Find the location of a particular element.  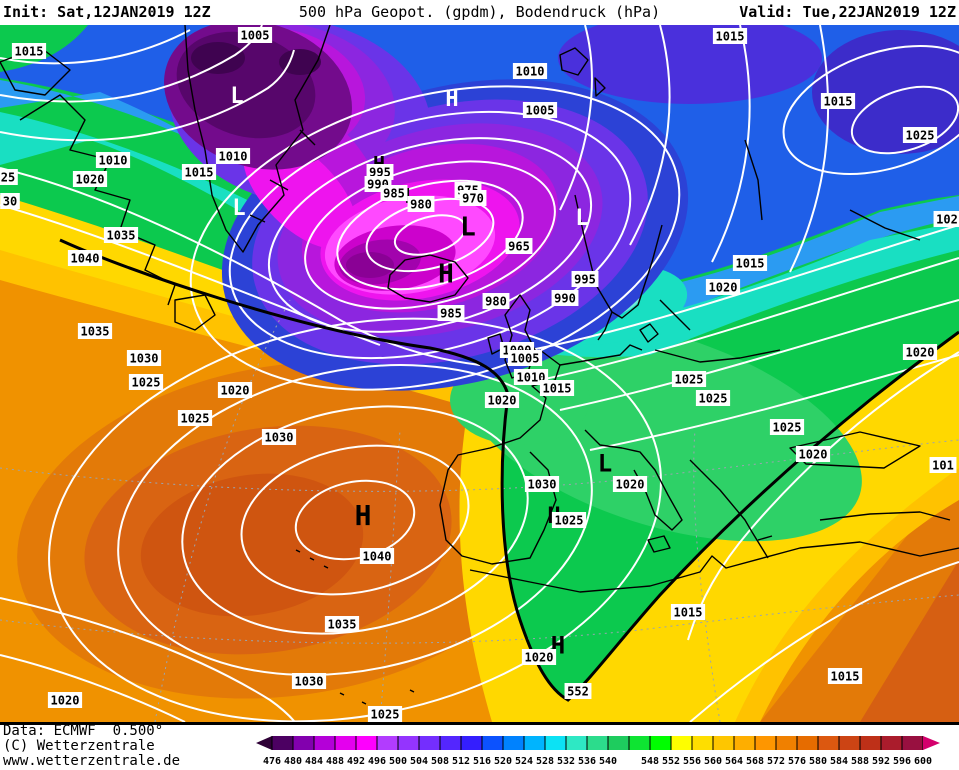

svg-text: 970 is located at coordinates (473, 199).